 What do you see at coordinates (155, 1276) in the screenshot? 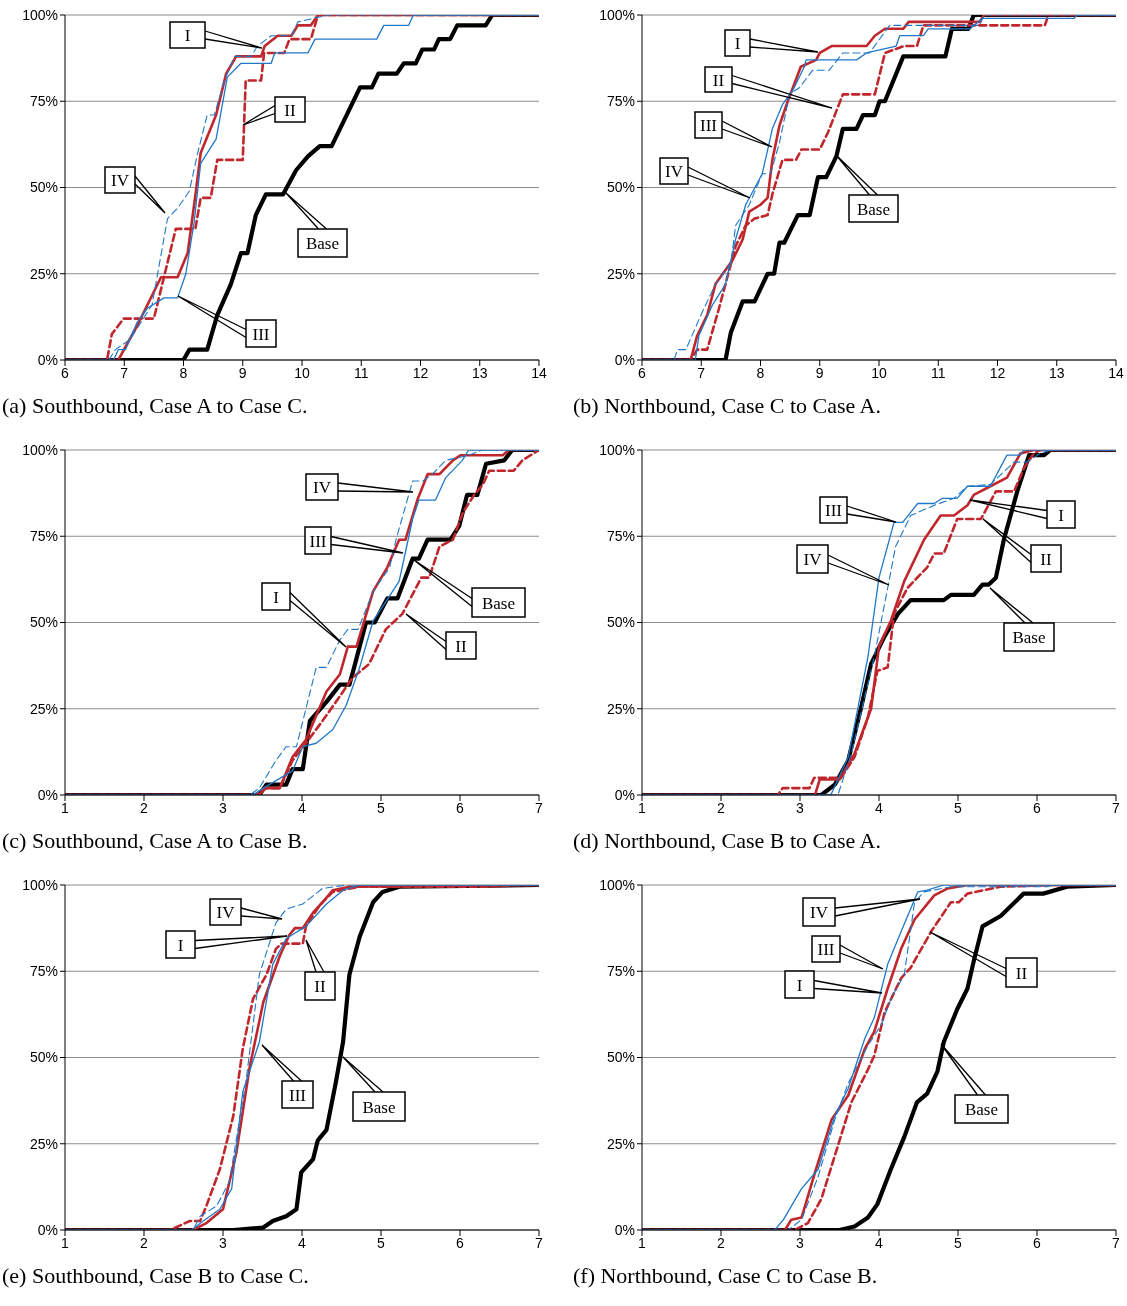
I see `text: (e) Southbound, Case B to Case C.` at bounding box center [155, 1276].